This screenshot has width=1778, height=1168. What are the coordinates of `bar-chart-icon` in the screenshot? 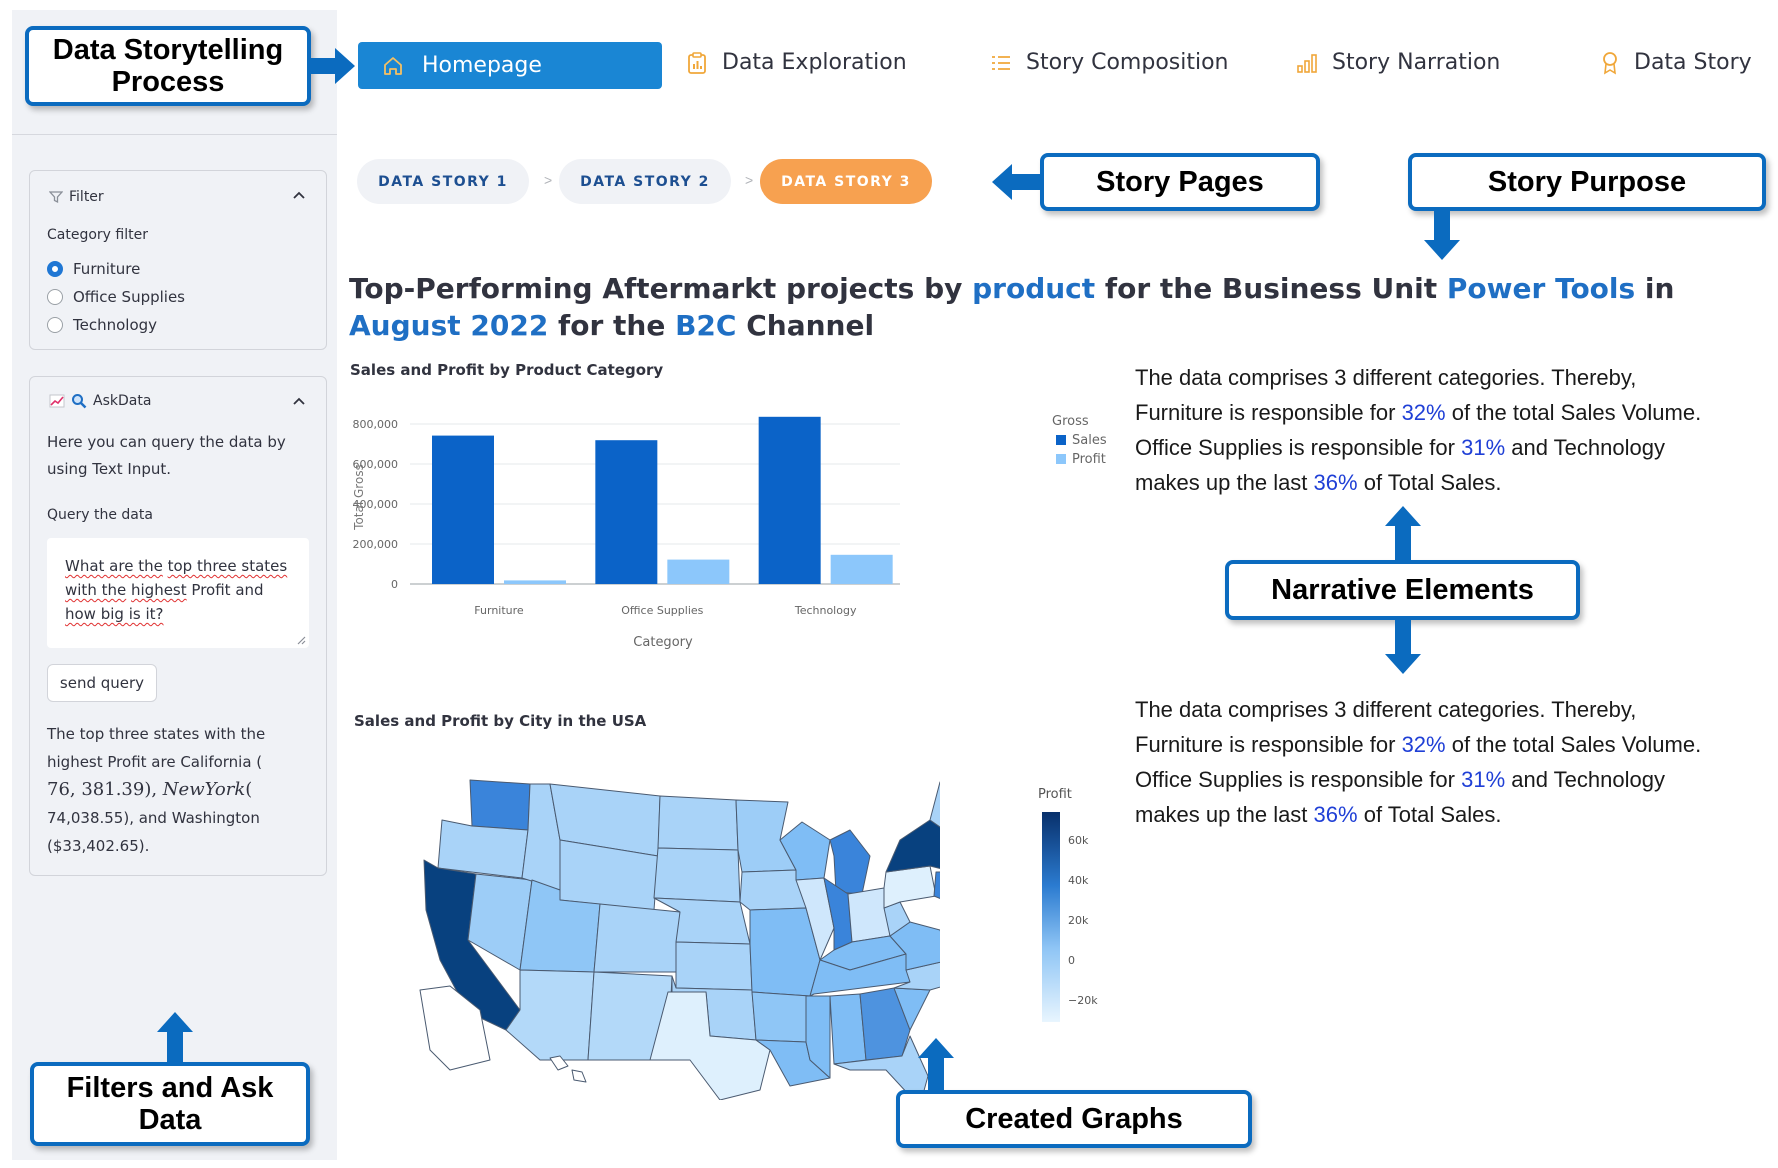 It's located at (1307, 63).